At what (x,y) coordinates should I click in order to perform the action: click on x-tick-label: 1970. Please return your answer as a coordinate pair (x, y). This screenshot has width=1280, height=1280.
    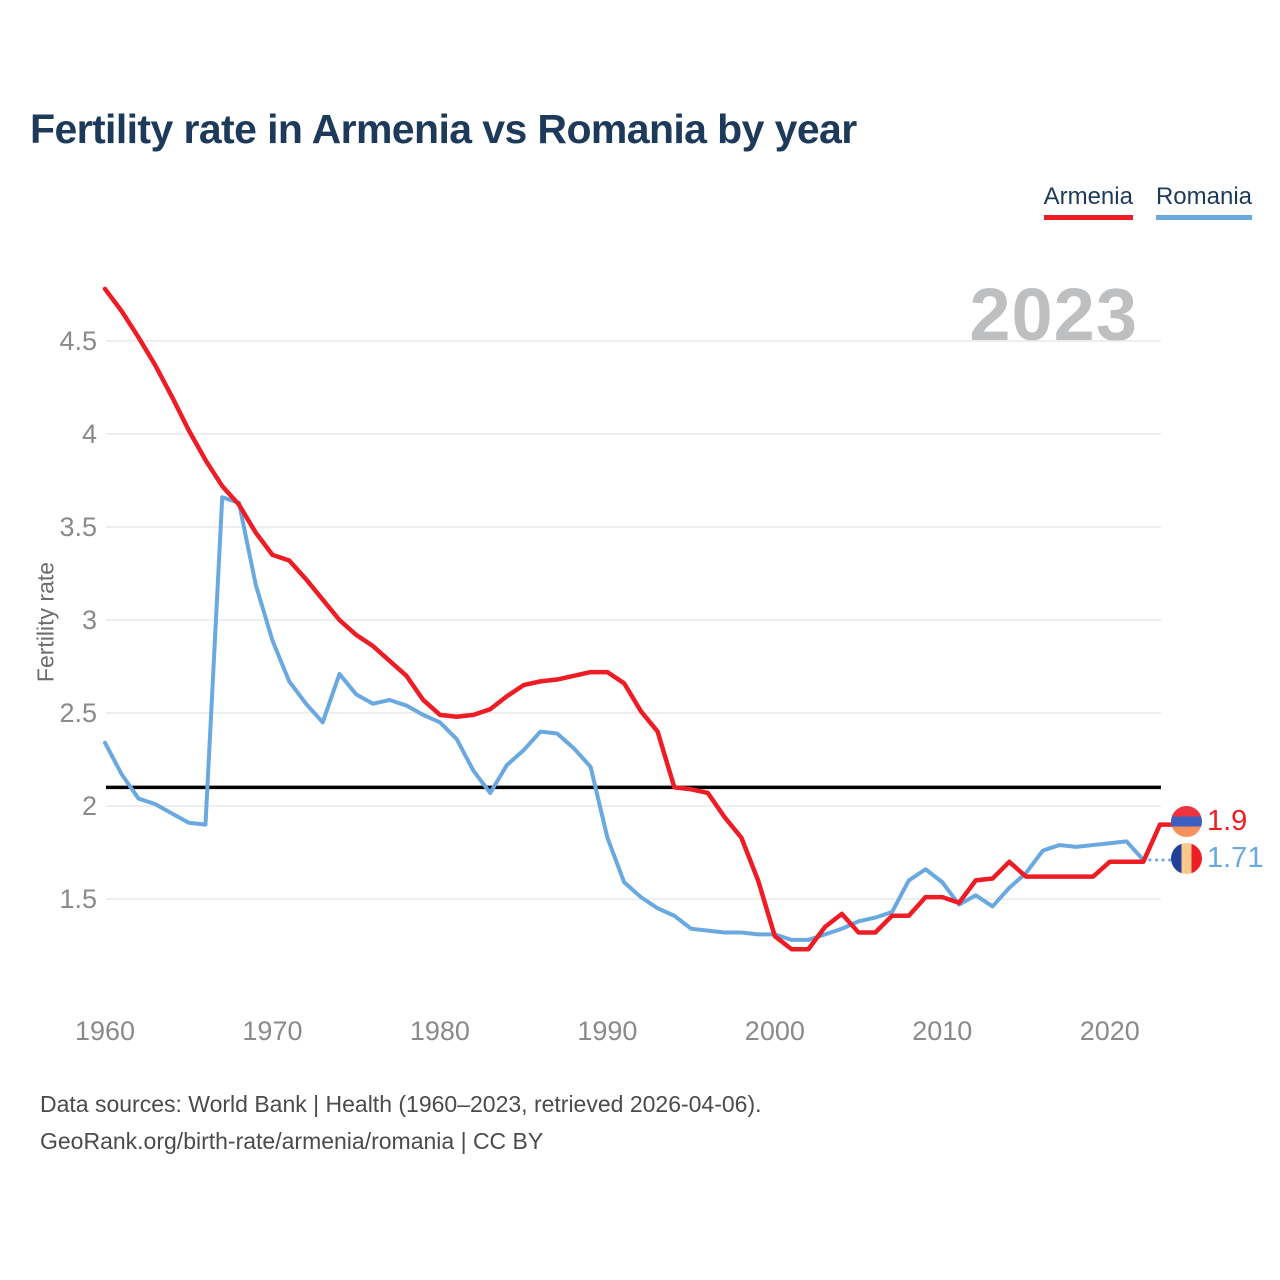
    Looking at the image, I should click on (272, 1031).